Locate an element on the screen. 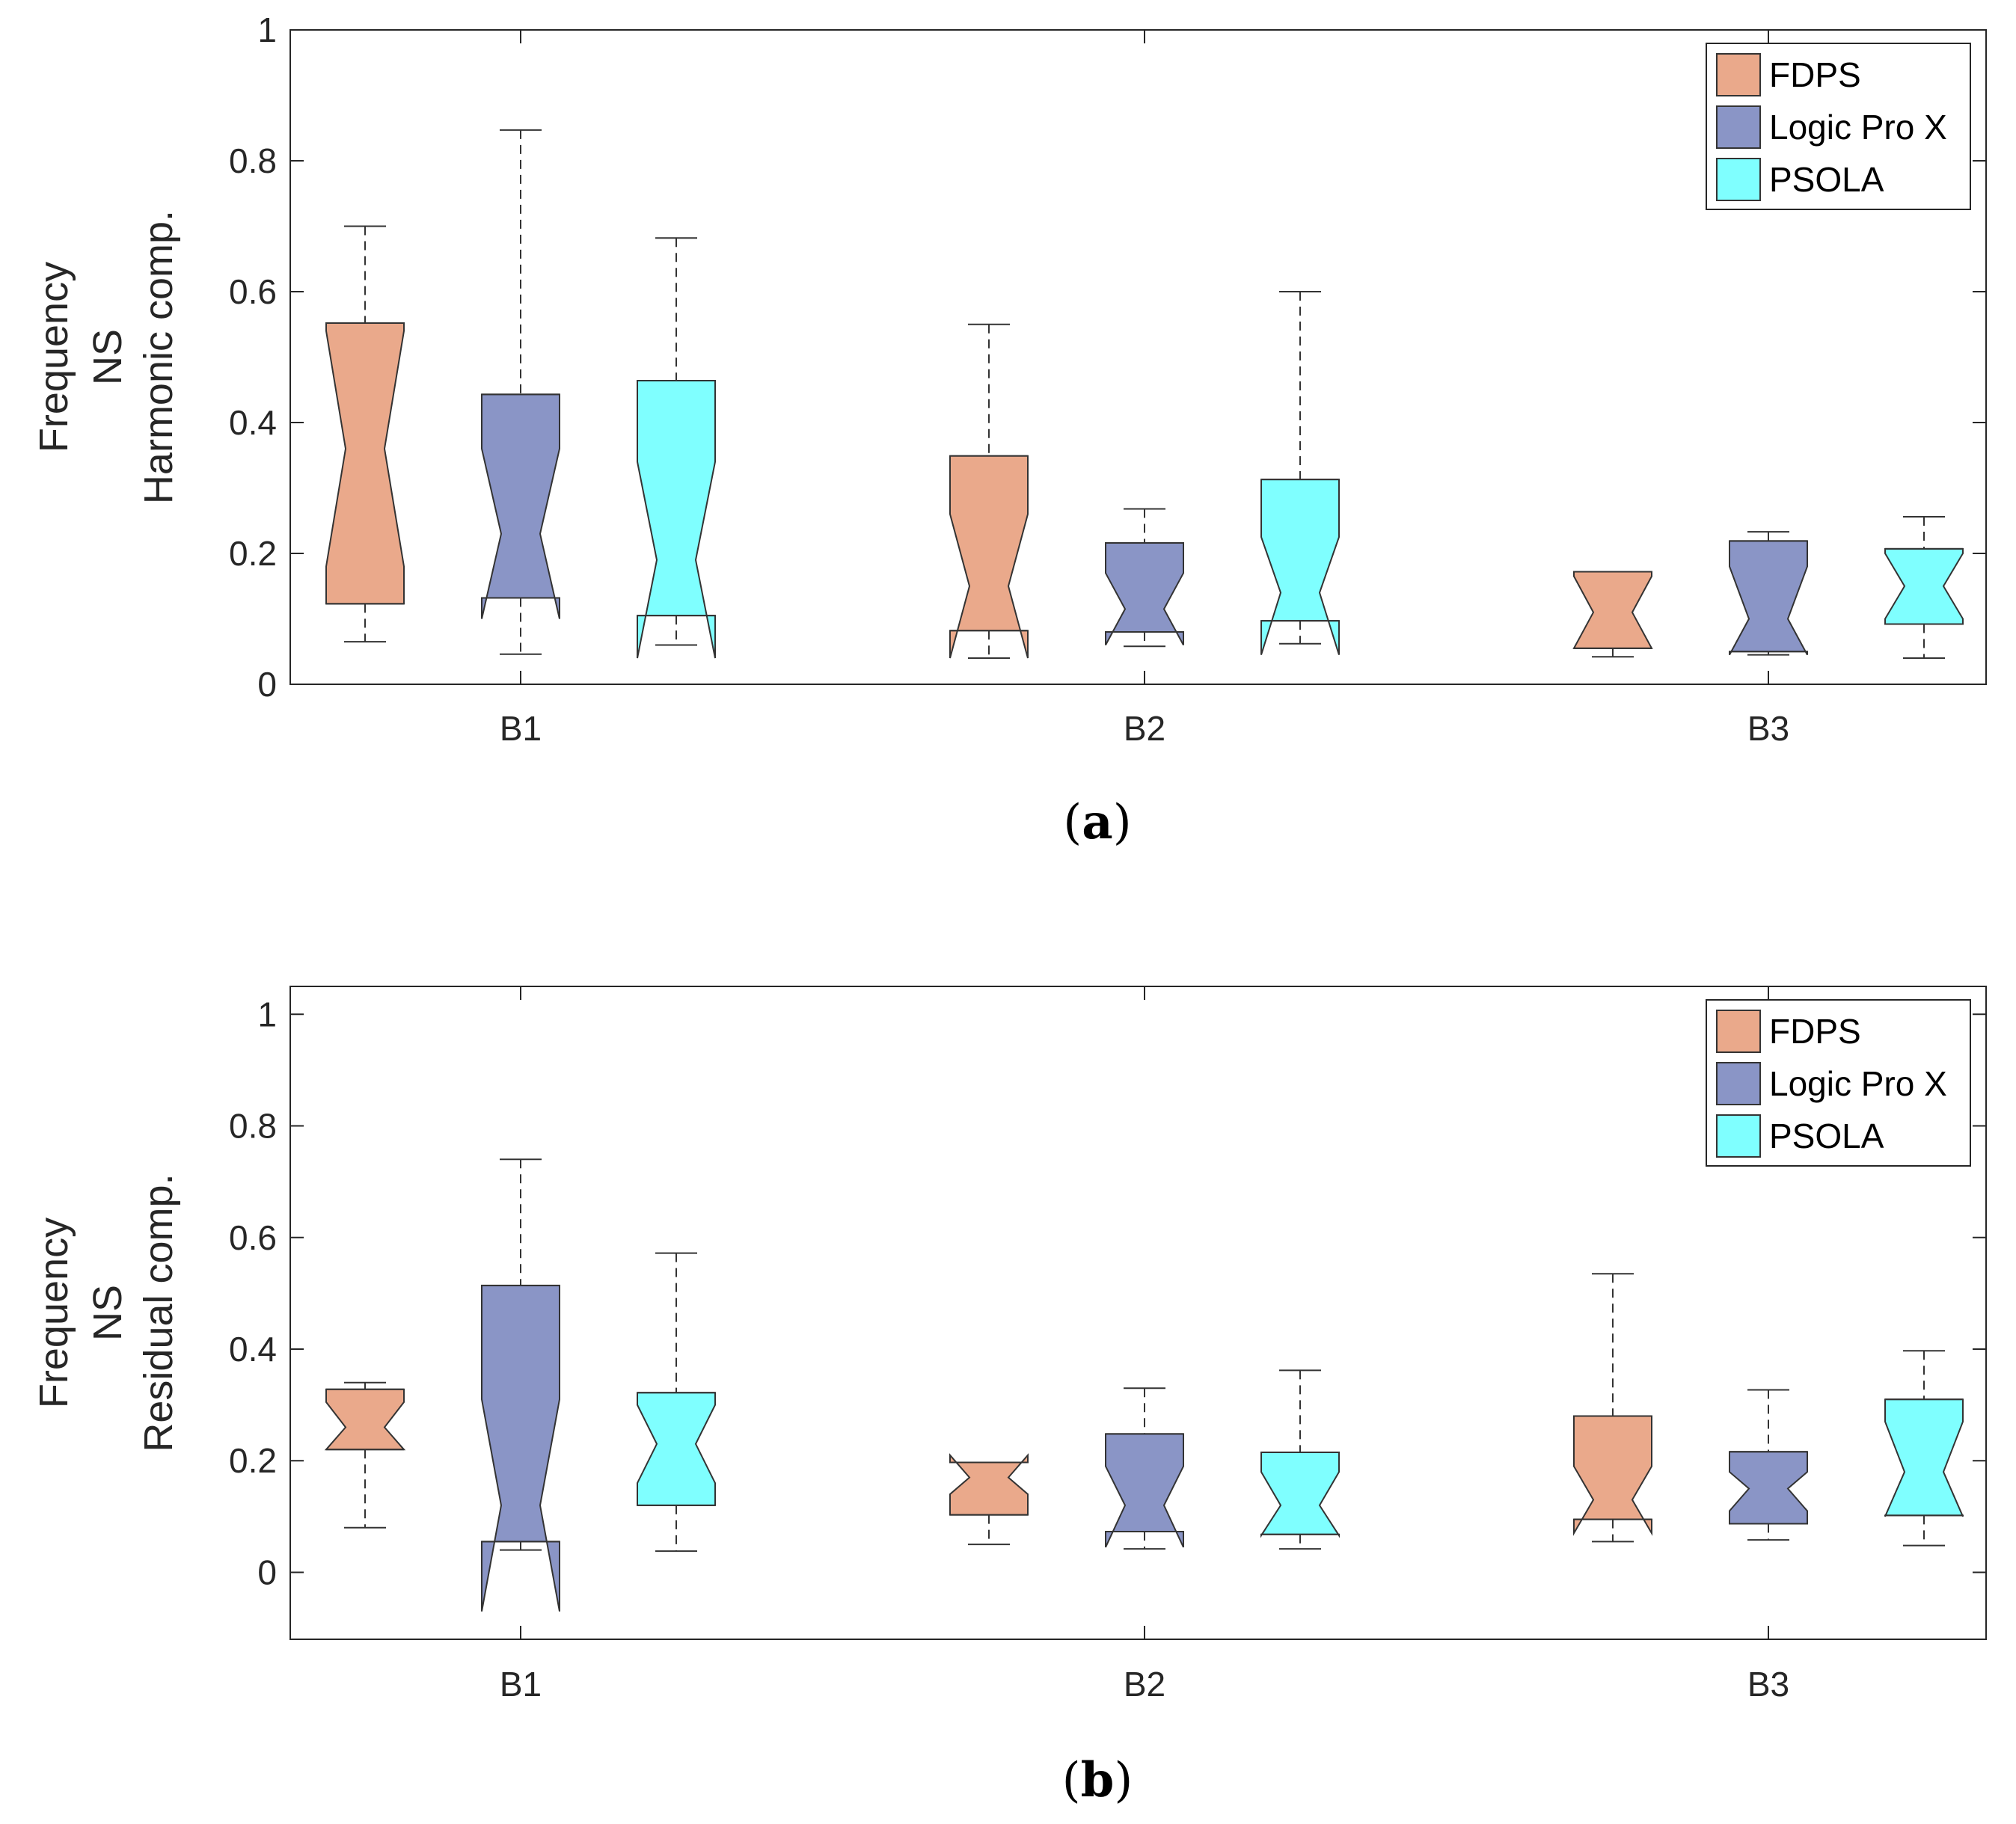 This screenshot has height=1824, width=2016. caption-b: (b) is located at coordinates (1097, 1780).